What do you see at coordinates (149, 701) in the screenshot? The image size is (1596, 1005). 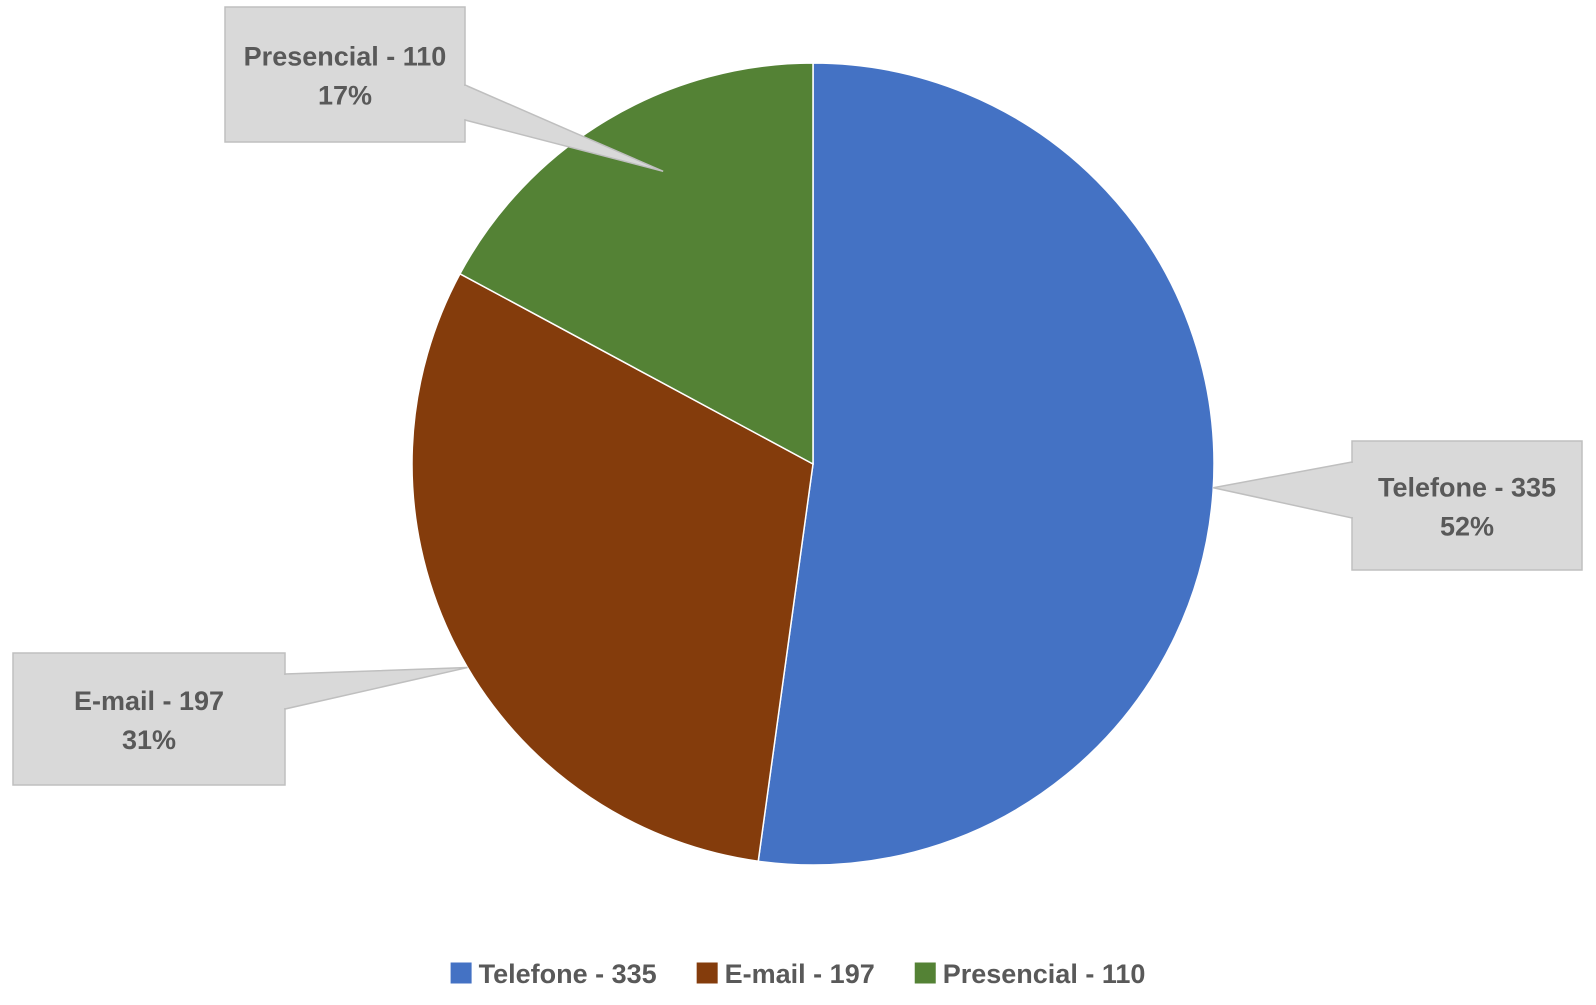 I see `data-label-category: E-mail - 197` at bounding box center [149, 701].